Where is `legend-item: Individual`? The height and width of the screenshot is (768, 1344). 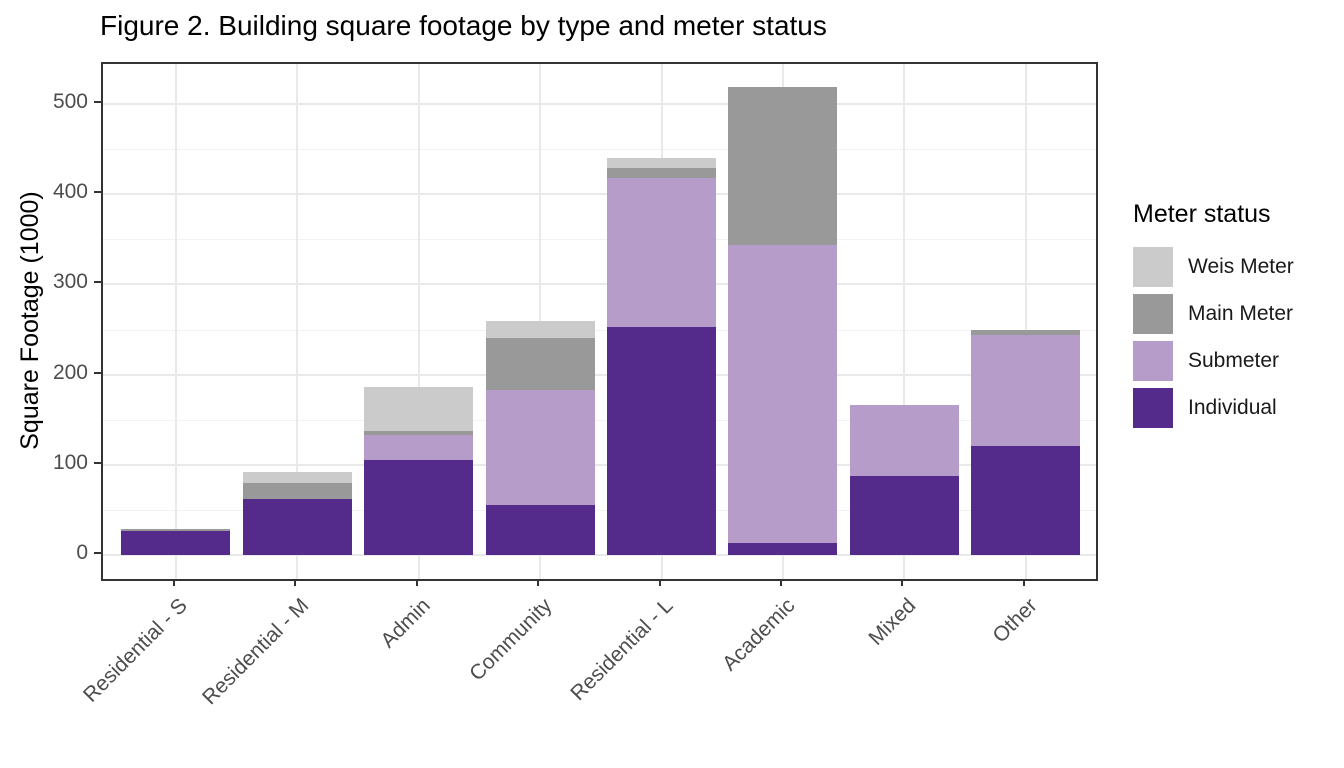 legend-item: Individual is located at coordinates (1213, 408).